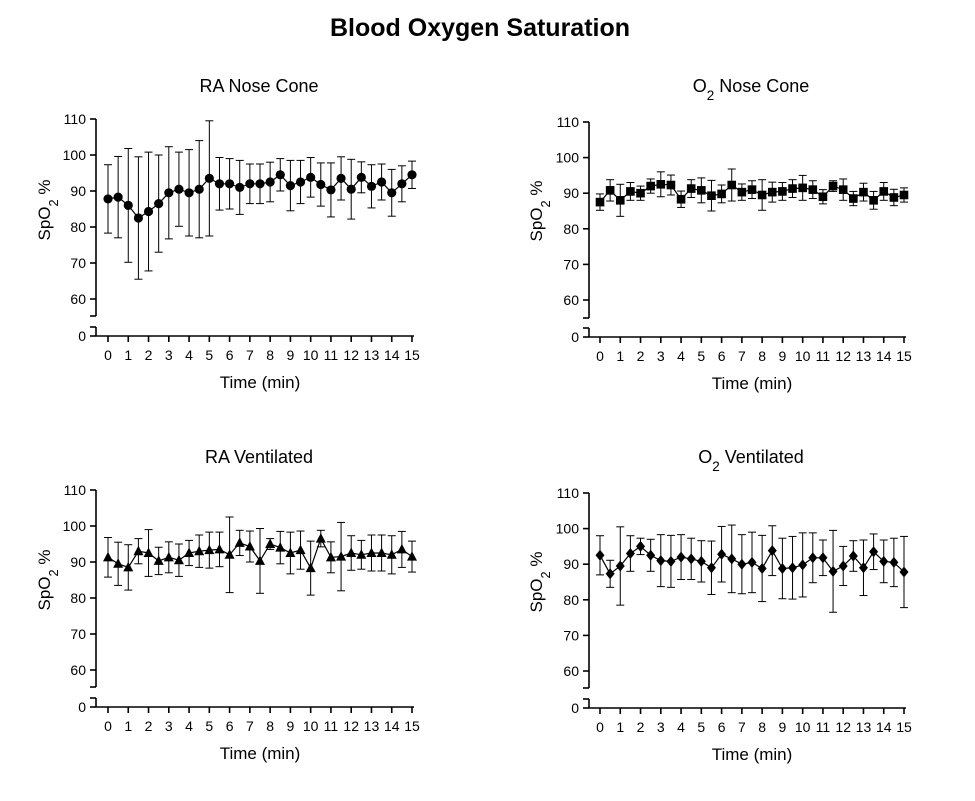 The width and height of the screenshot is (975, 801). What do you see at coordinates (600, 356) in the screenshot?
I see `x-tick-label: 0` at bounding box center [600, 356].